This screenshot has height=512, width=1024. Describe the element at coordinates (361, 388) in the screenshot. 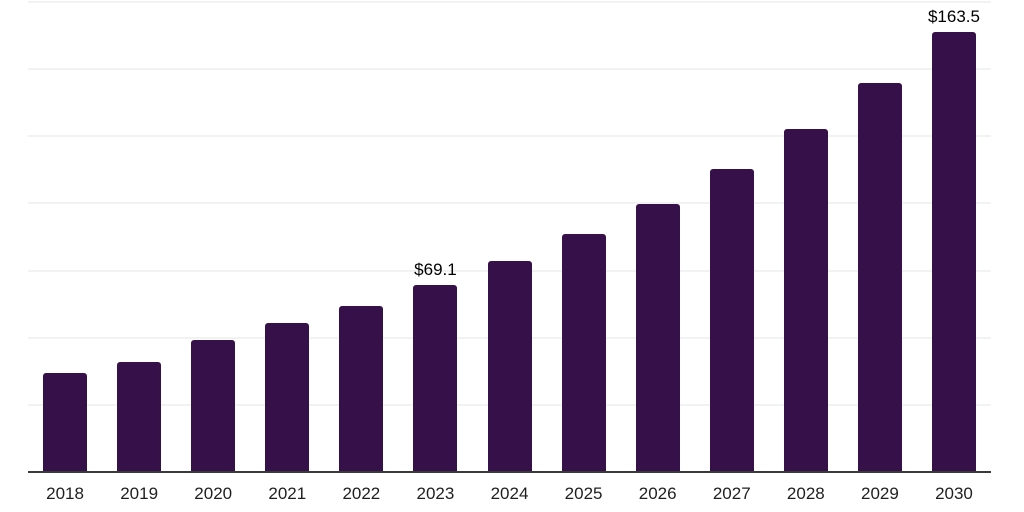

I see `bar-2022` at that location.